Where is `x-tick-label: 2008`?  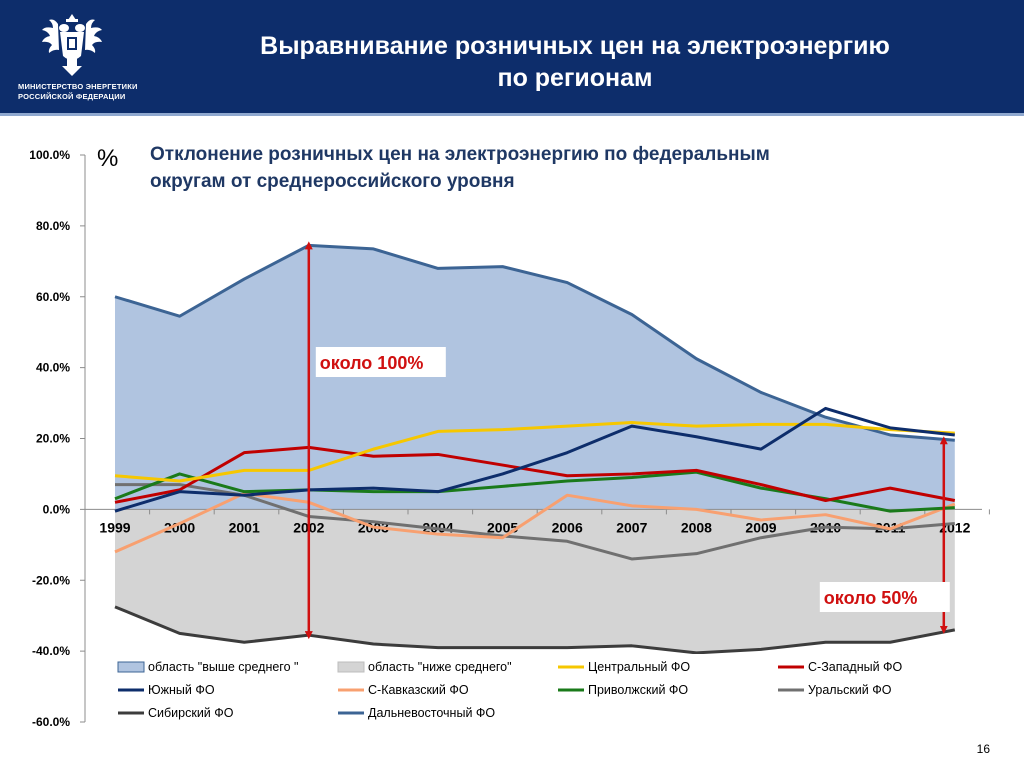 x-tick-label: 2008 is located at coordinates (696, 527).